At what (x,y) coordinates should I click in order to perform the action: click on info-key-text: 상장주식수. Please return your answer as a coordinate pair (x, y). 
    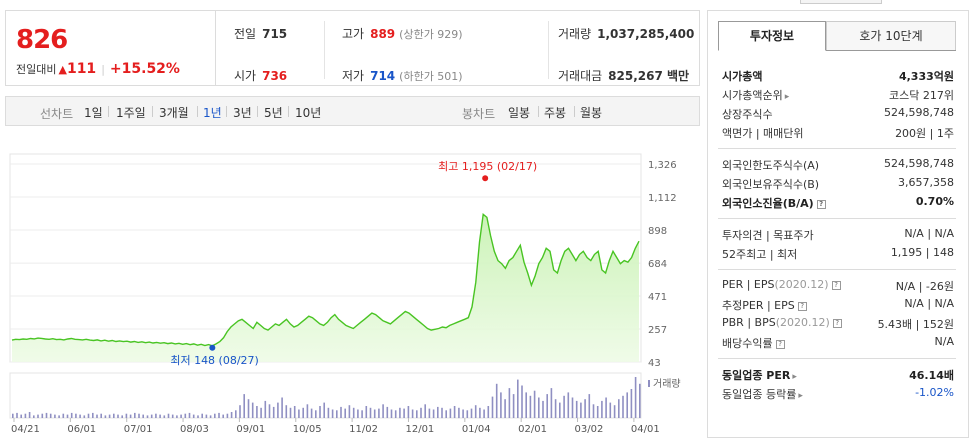
    Looking at the image, I should click on (747, 114).